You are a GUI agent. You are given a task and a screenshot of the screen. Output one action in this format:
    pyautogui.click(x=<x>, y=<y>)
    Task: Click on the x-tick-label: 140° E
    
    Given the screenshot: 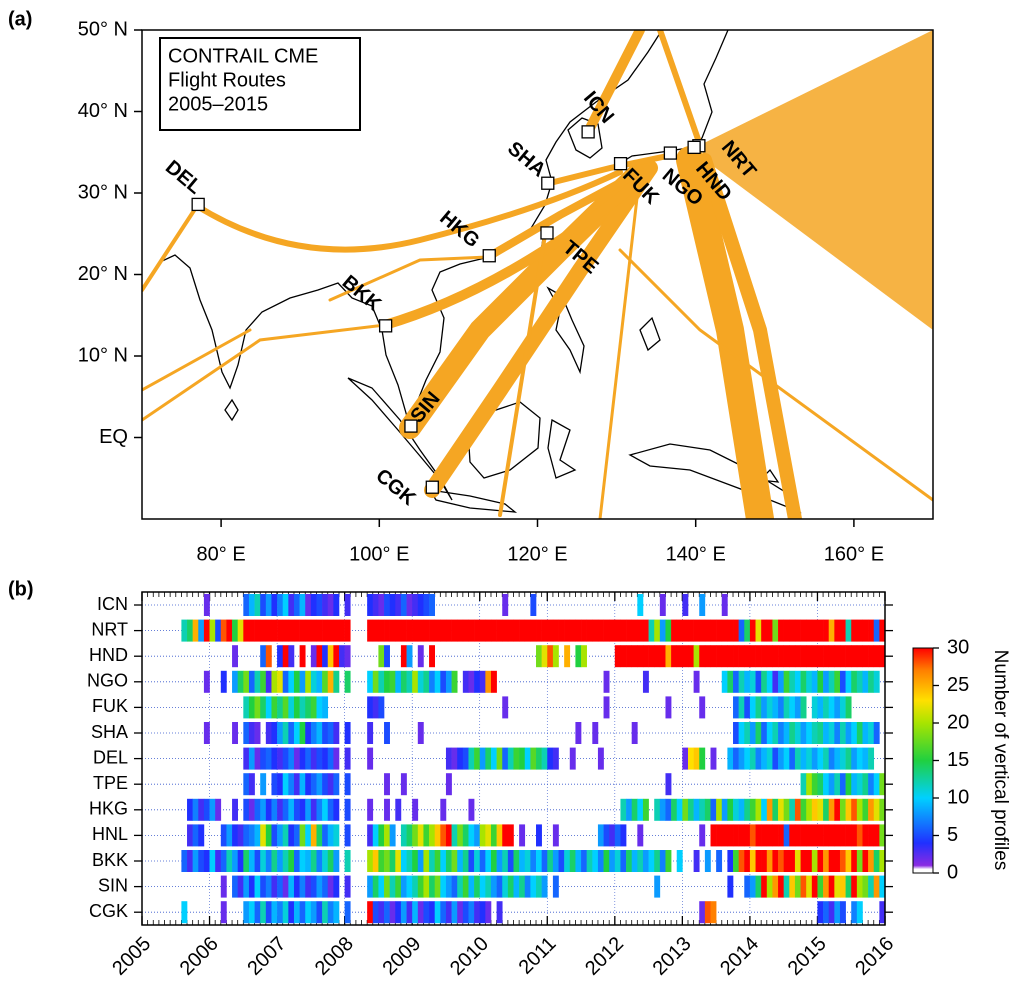 What is the action you would take?
    pyautogui.click(x=696, y=554)
    